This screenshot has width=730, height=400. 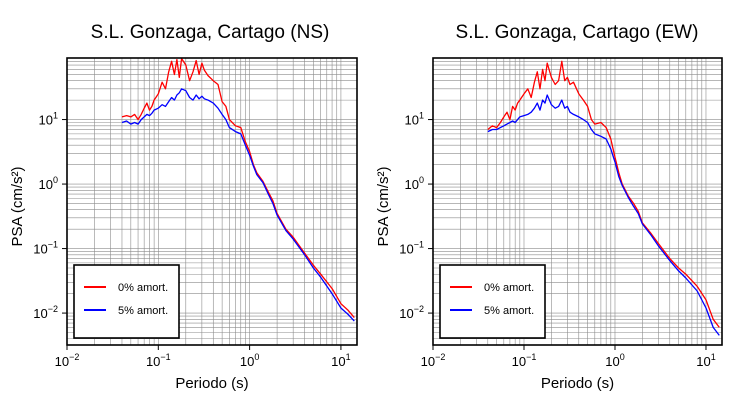 What do you see at coordinates (210, 32) in the screenshot?
I see `chart-title: S.L. Gonzaga, Cartago (NS)` at bounding box center [210, 32].